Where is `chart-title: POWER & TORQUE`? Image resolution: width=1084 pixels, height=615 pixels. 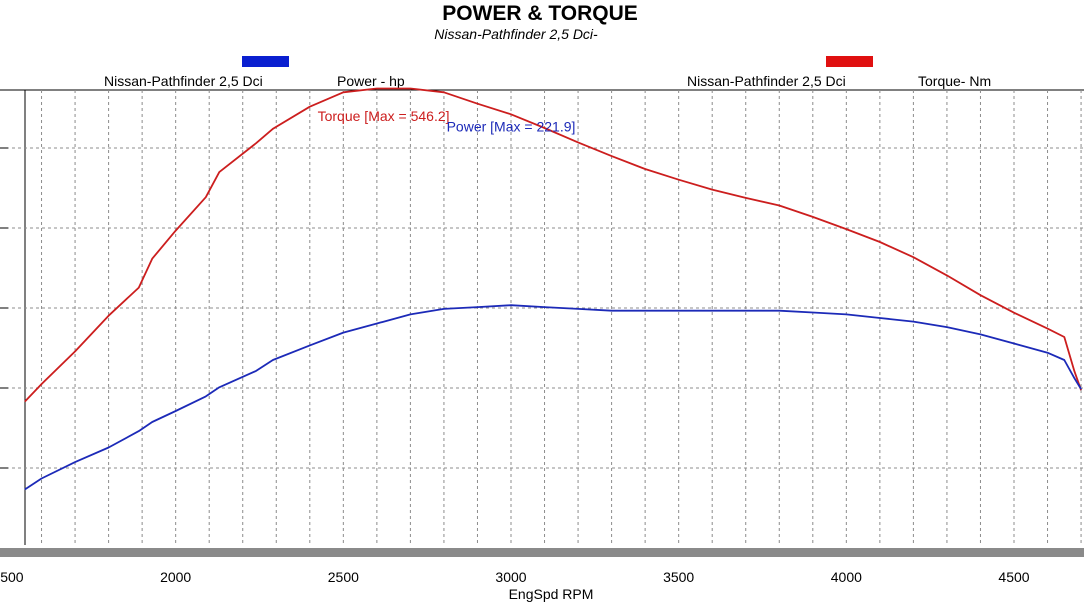 chart-title: POWER & TORQUE is located at coordinates (540, 13).